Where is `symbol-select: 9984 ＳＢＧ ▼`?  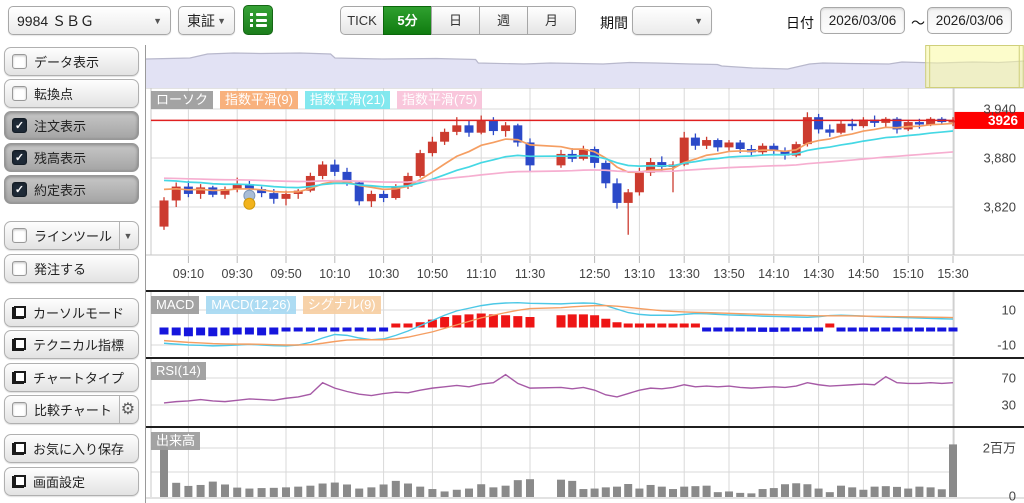 symbol-select: 9984 ＳＢＧ ▼ is located at coordinates (89, 20).